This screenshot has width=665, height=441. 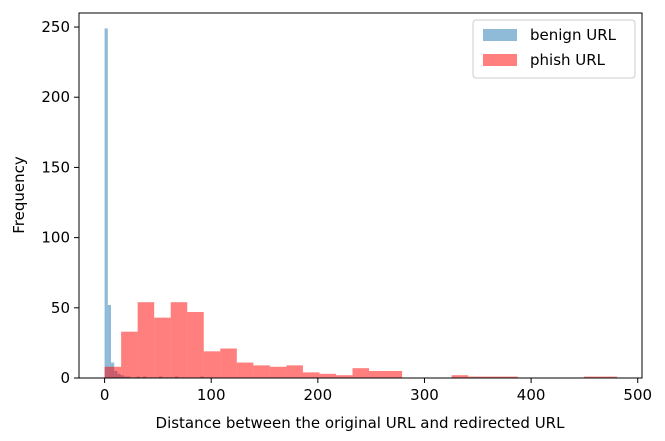 What do you see at coordinates (60, 202) in the screenshot?
I see `y-axis-ticks: 0 50 100 150 200 250` at bounding box center [60, 202].